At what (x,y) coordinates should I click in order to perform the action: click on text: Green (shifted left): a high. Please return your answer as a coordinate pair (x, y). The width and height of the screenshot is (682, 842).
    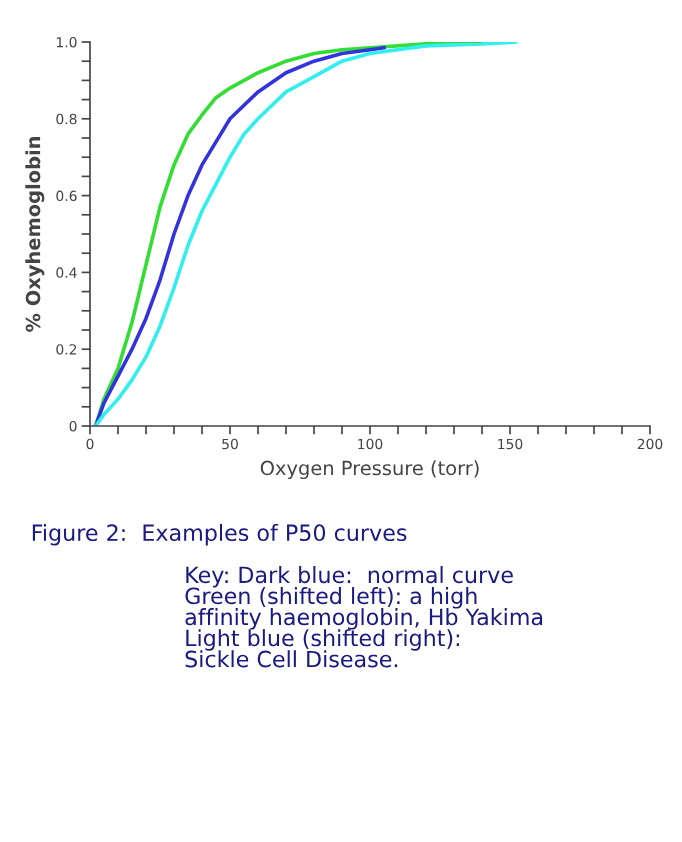
    Looking at the image, I should click on (331, 598).